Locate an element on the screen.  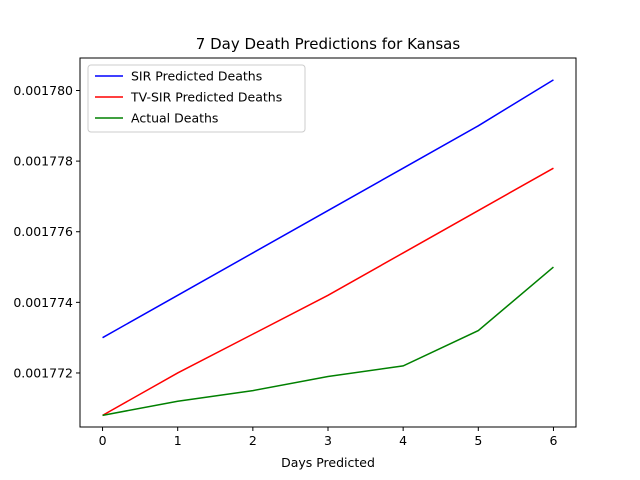
x-tick-label: 3 is located at coordinates (328, 440).